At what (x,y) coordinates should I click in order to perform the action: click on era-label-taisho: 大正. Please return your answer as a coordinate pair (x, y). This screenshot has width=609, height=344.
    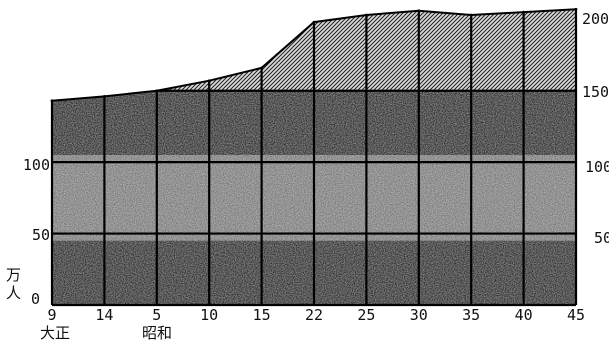
    Looking at the image, I should click on (55, 333).